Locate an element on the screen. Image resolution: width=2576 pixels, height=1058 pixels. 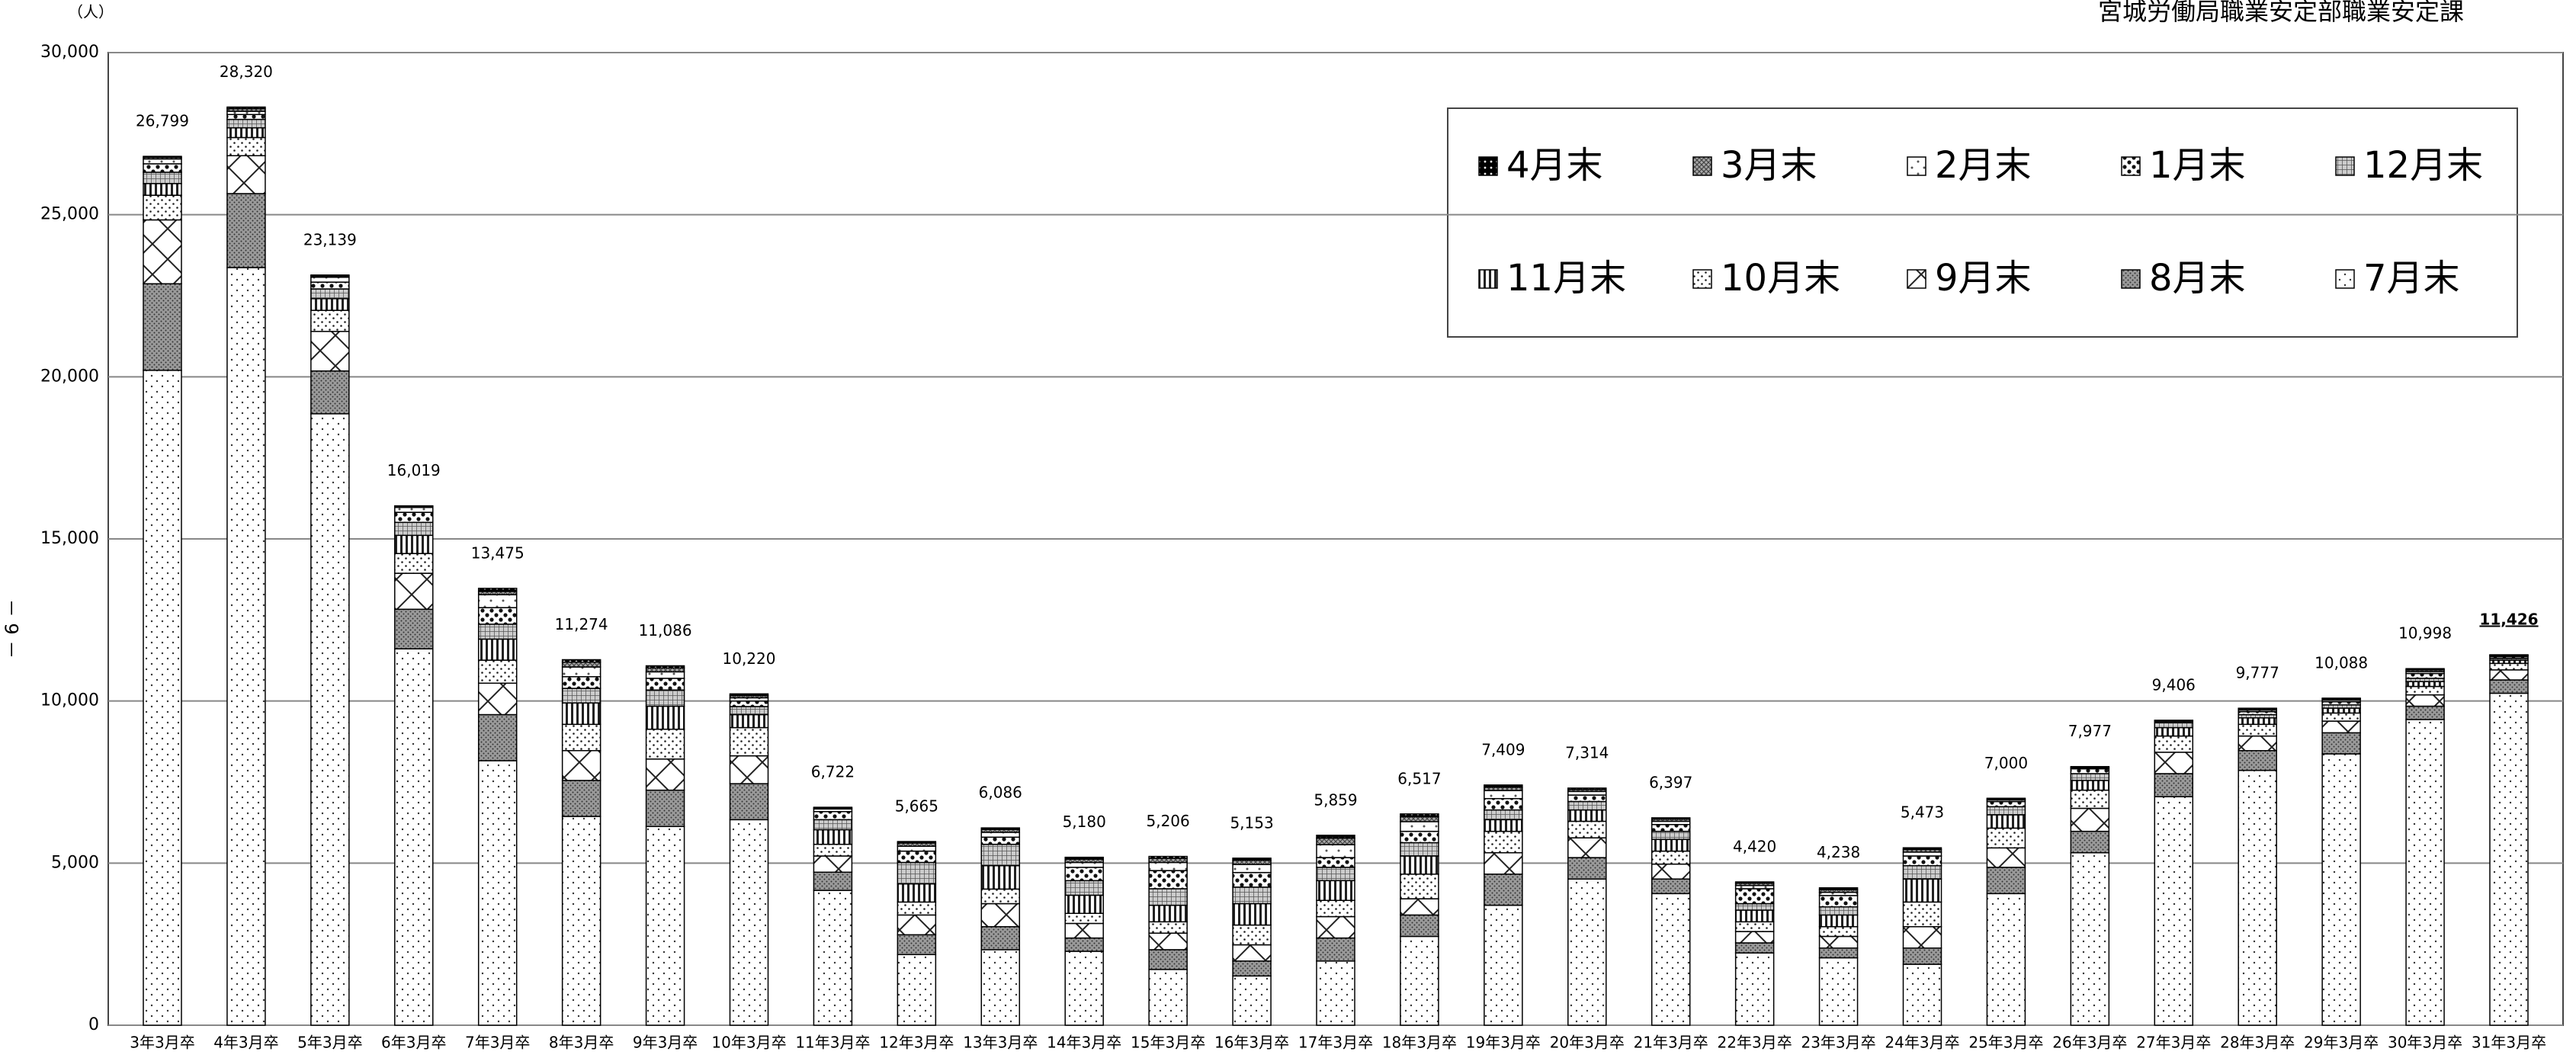
total-label: 6,086 is located at coordinates (1000, 793).